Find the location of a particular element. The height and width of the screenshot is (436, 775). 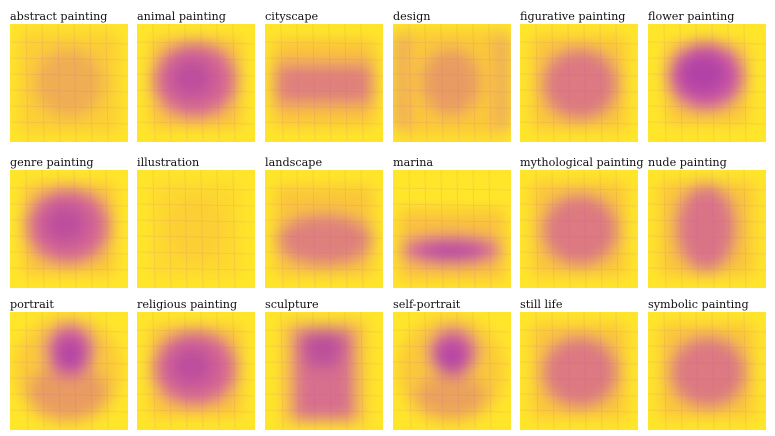

panel-design: design is located at coordinates (447, 71).